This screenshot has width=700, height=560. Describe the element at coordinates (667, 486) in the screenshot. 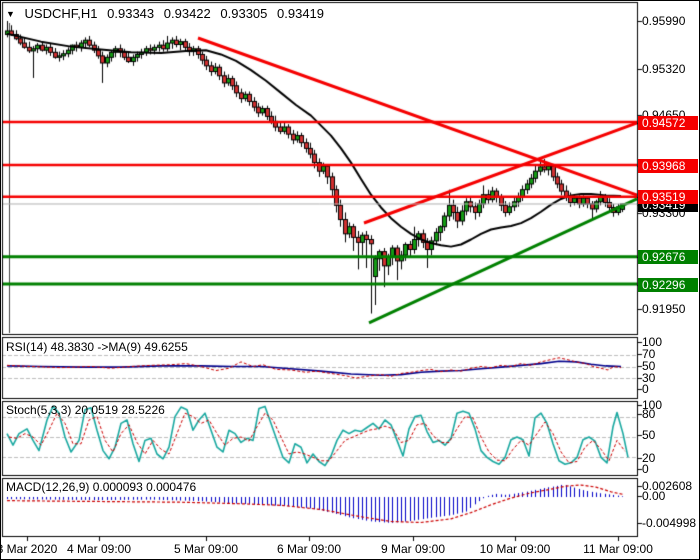

I see `macd-axis-label: 0.002608` at that location.